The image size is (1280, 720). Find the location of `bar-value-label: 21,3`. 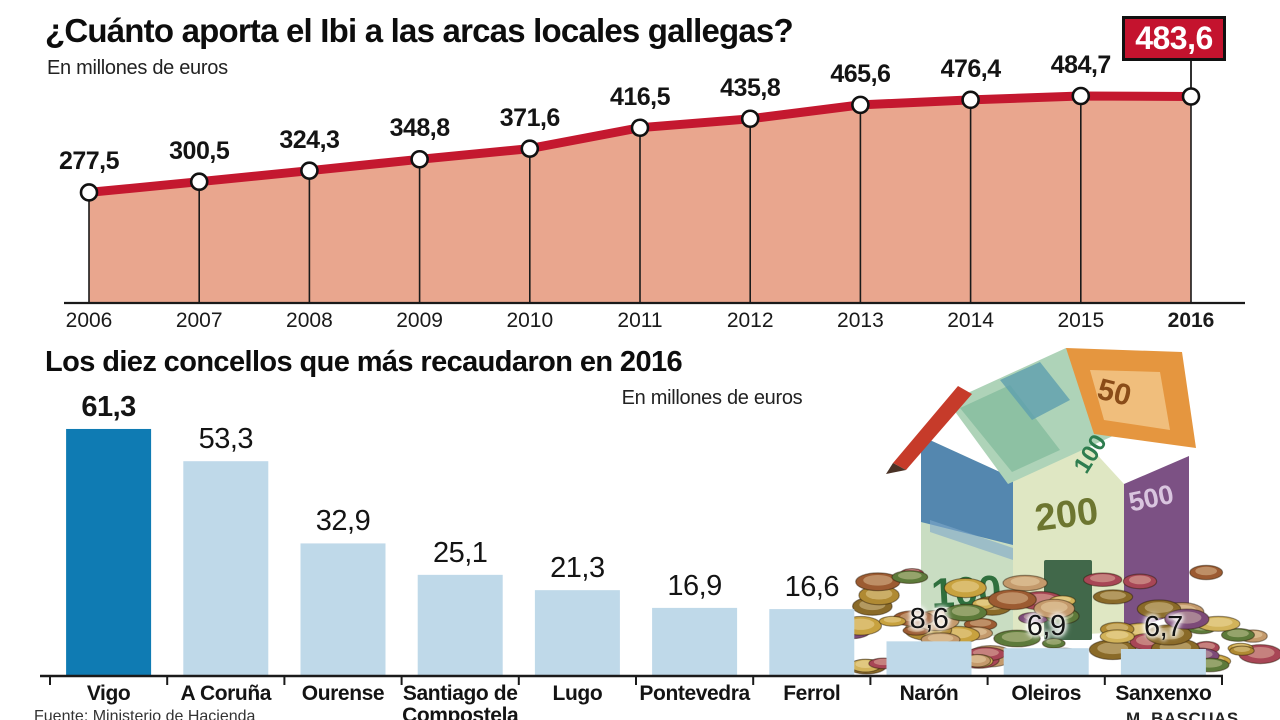

bar-value-label: 21,3 is located at coordinates (577, 568).